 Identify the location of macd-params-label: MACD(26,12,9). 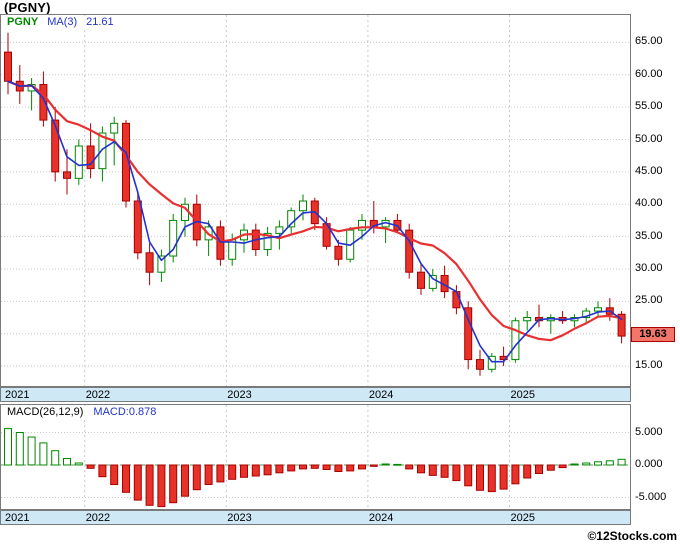
(45, 412).